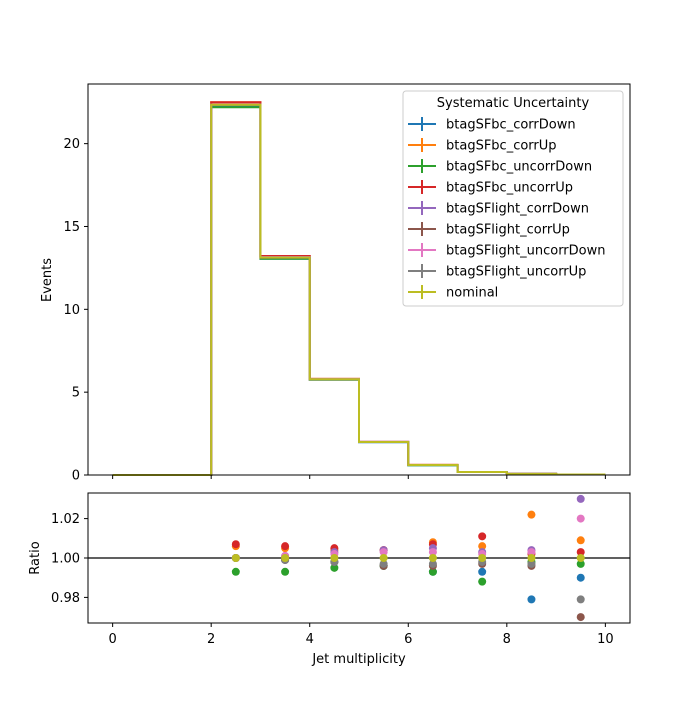 The width and height of the screenshot is (700, 705). What do you see at coordinates (310, 639) in the screenshot?
I see `bottom-x-tick-label: 4` at bounding box center [310, 639].